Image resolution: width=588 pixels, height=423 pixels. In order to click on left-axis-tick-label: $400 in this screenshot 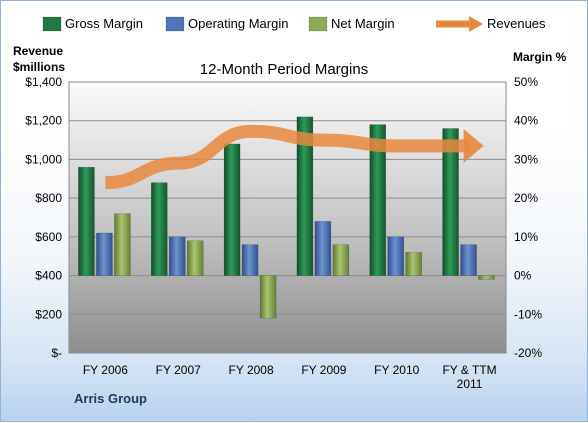, I will do `click(48, 276)`.